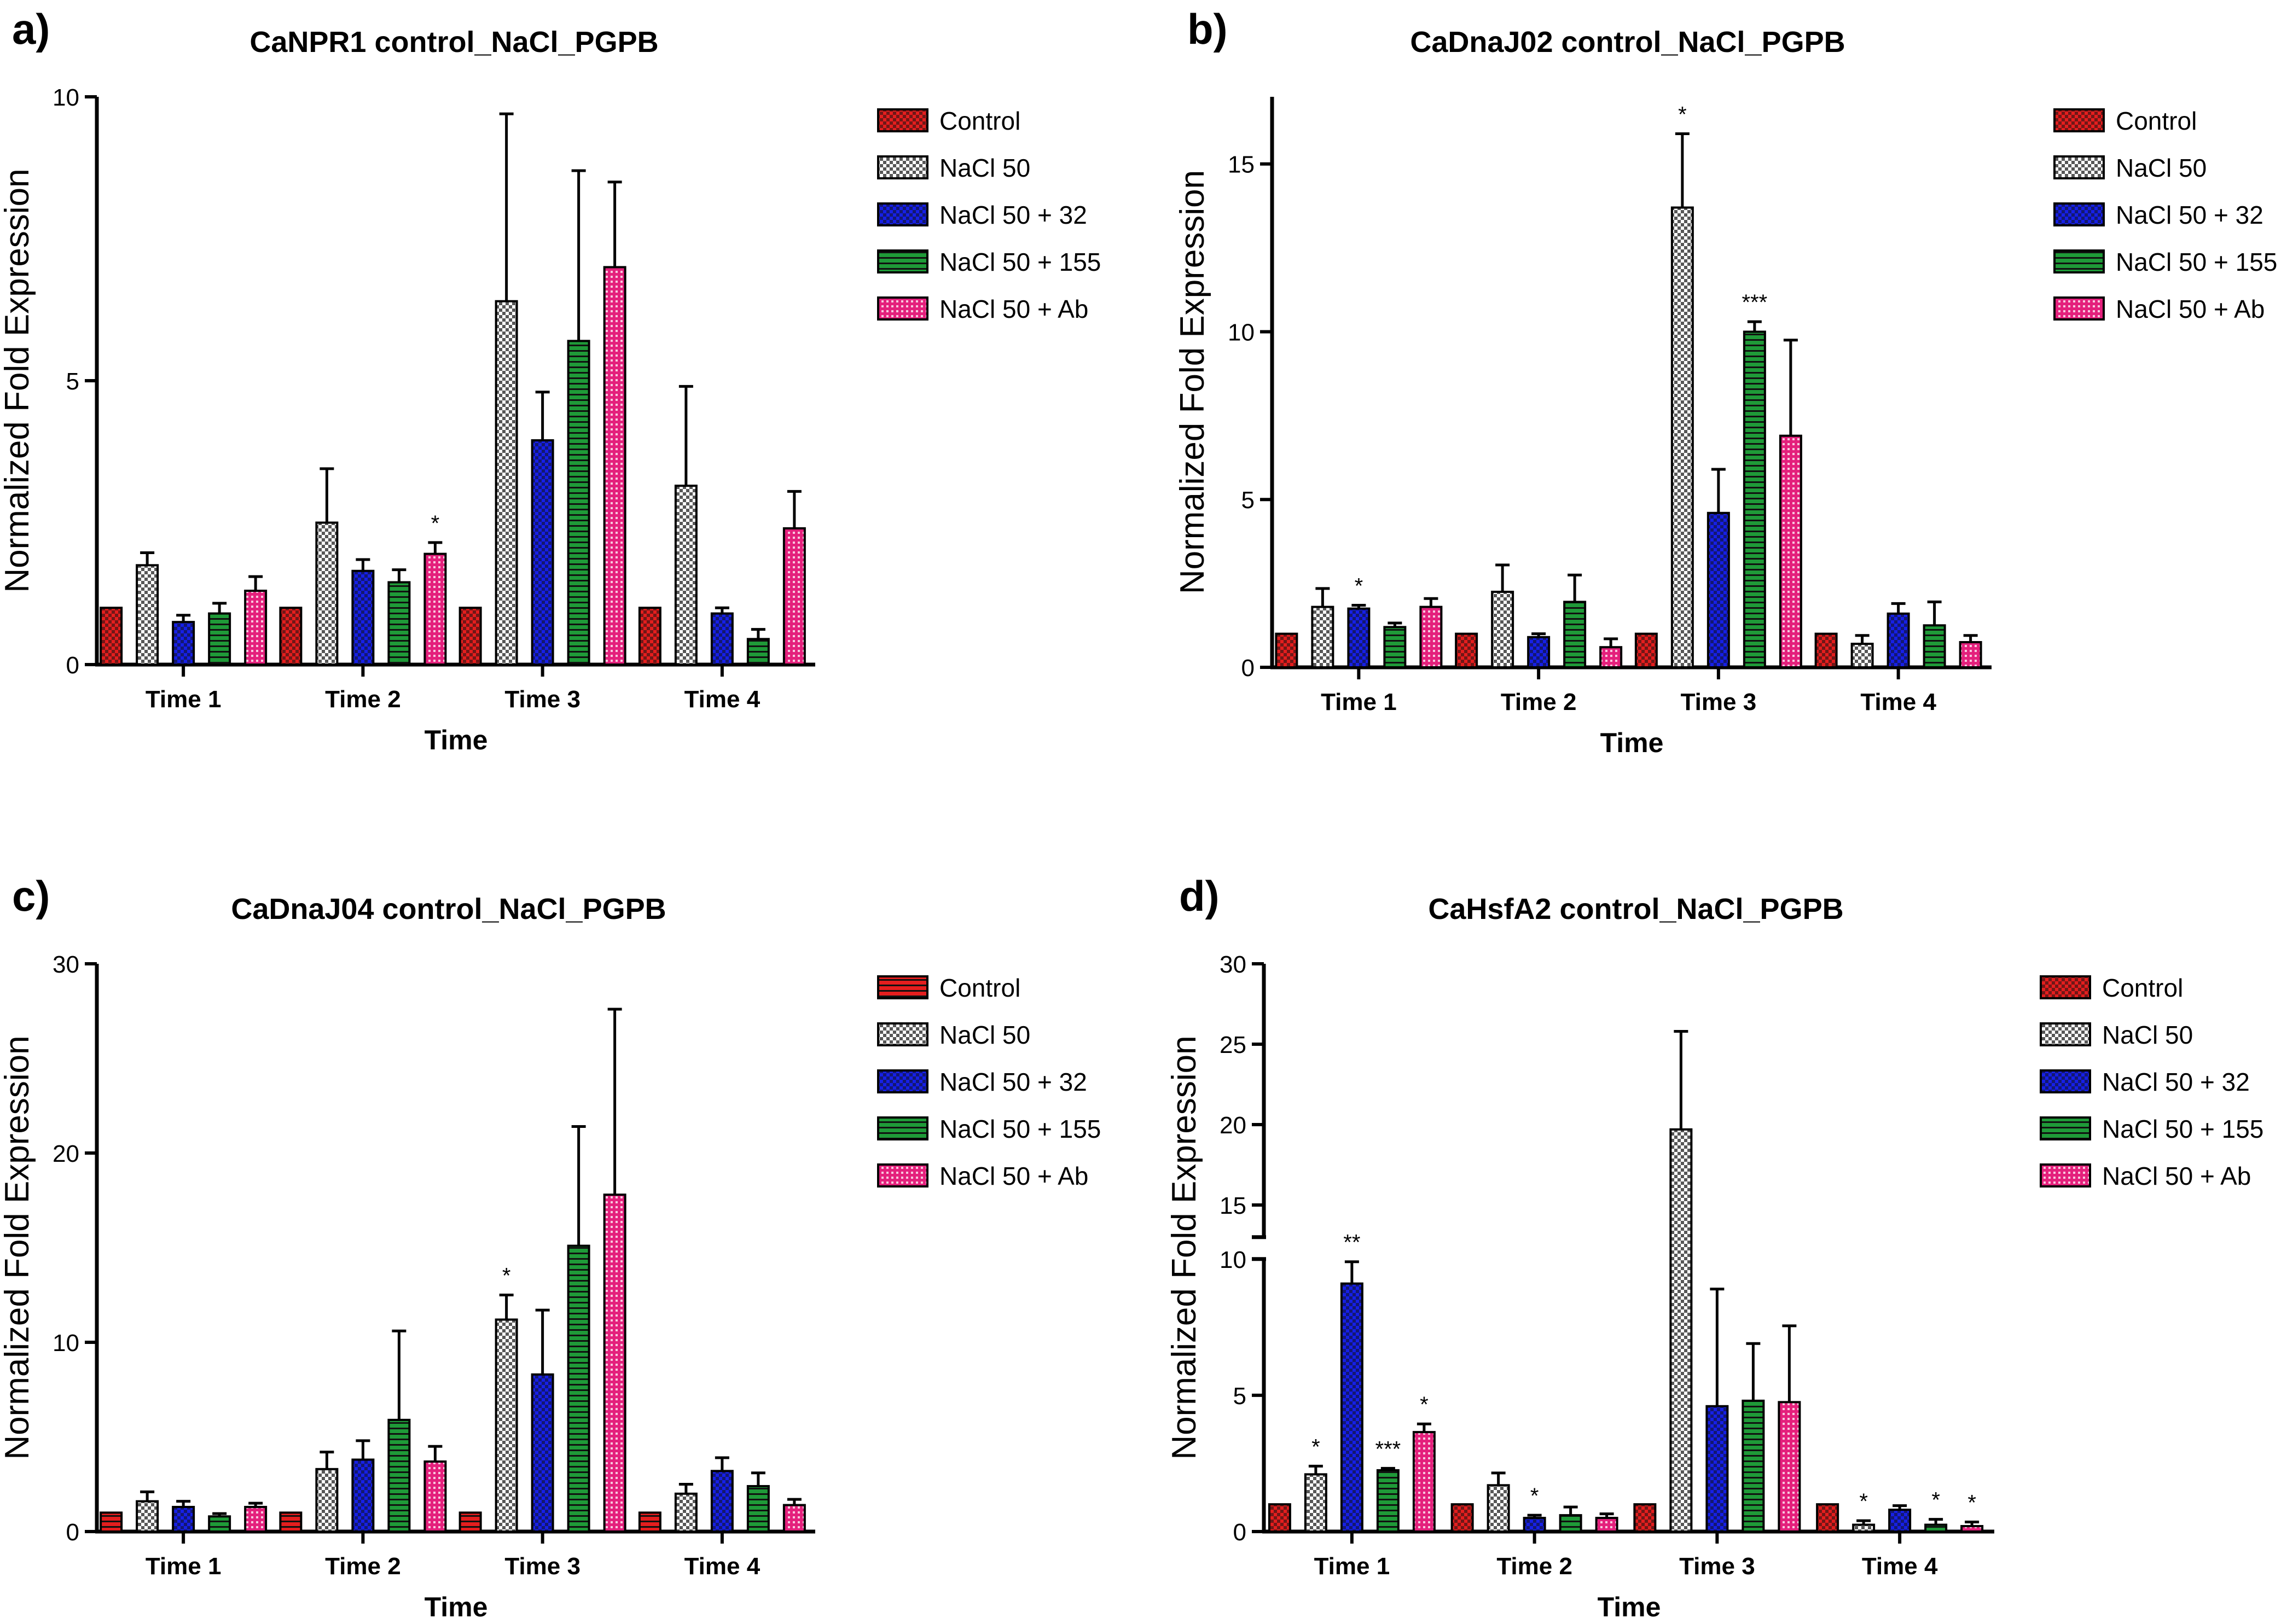  Describe the element at coordinates (1607, 1265) in the screenshot. I see `axes: 0 5 10 15 20 25 30 Time 1 Time 2 Time 3 Time 4` at that location.